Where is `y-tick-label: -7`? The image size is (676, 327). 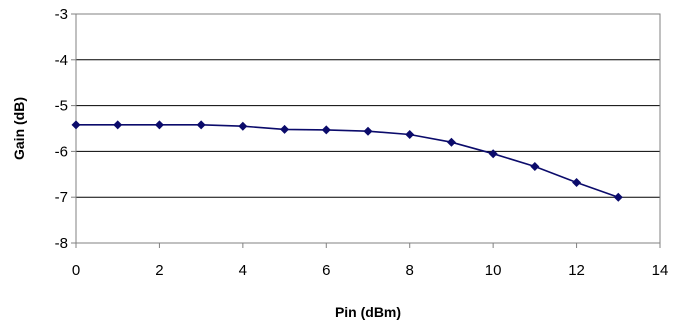 y-tick-label: -7 is located at coordinates (61, 197).